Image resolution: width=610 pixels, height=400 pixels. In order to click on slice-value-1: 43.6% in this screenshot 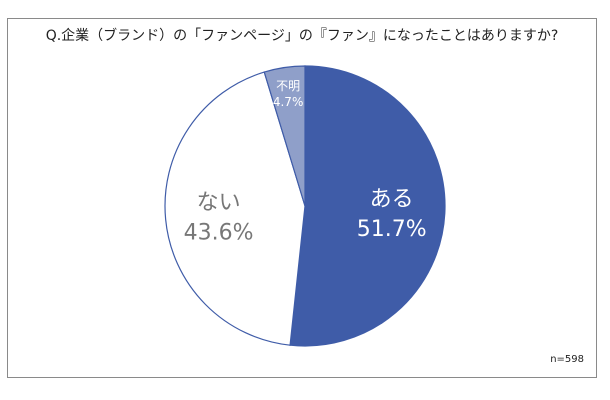, I will do `click(219, 232)`.